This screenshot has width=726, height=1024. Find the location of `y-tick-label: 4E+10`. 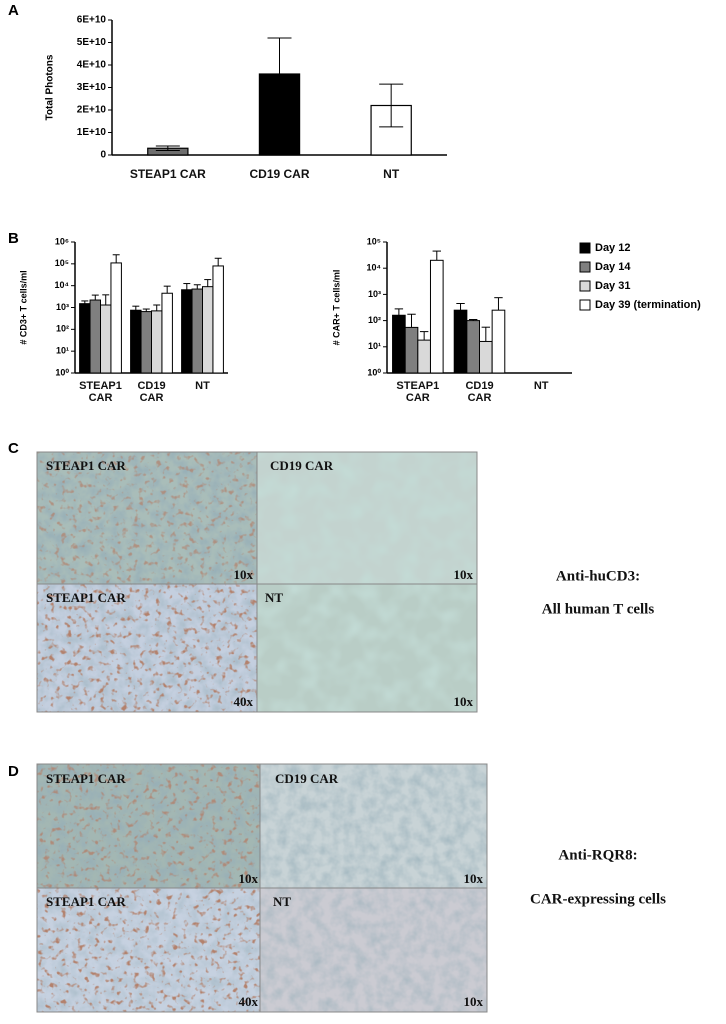

y-tick-label: 4E+10 is located at coordinates (92, 65).